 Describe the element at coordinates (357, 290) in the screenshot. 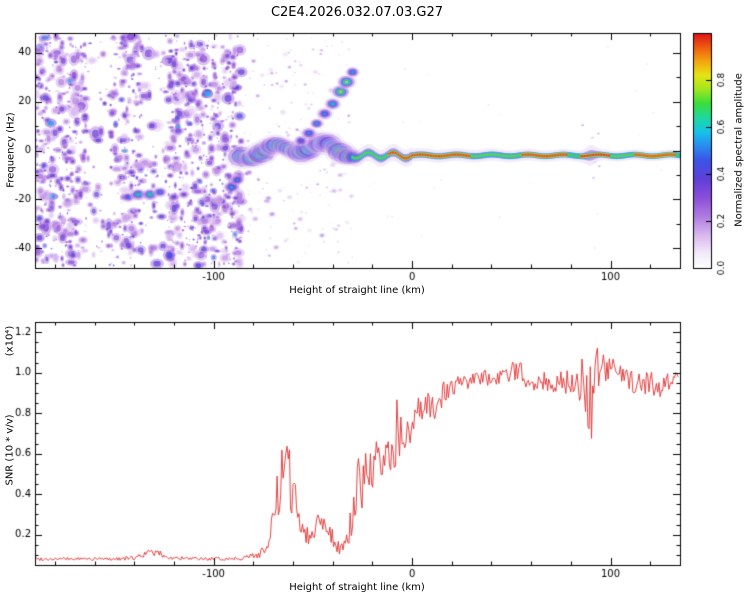

I see `top-x-axis-label: Height of straight line (km)` at that location.